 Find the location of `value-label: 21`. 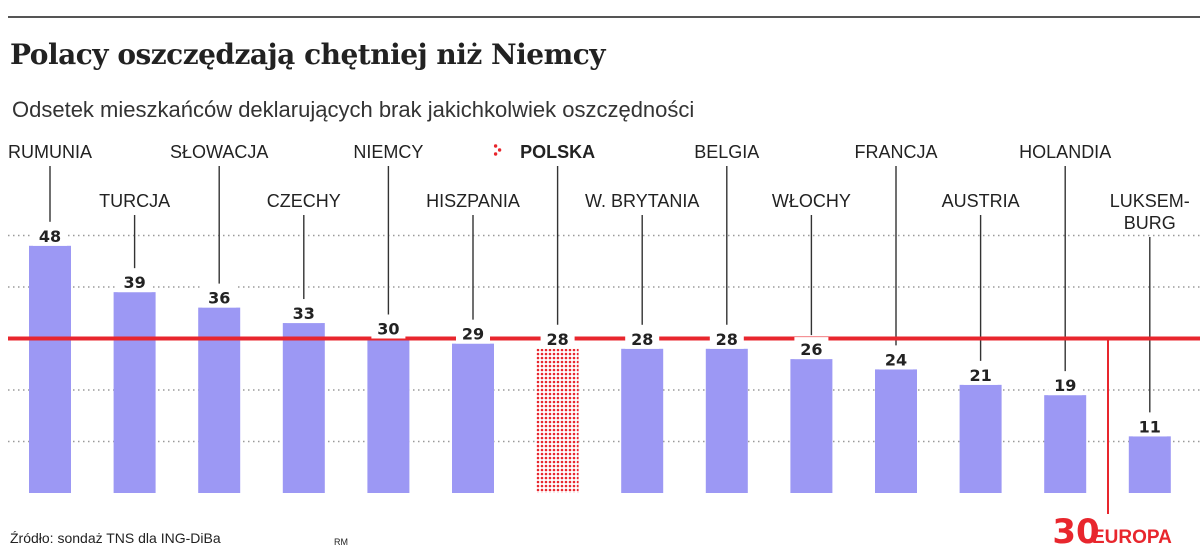

value-label: 21 is located at coordinates (980, 375).